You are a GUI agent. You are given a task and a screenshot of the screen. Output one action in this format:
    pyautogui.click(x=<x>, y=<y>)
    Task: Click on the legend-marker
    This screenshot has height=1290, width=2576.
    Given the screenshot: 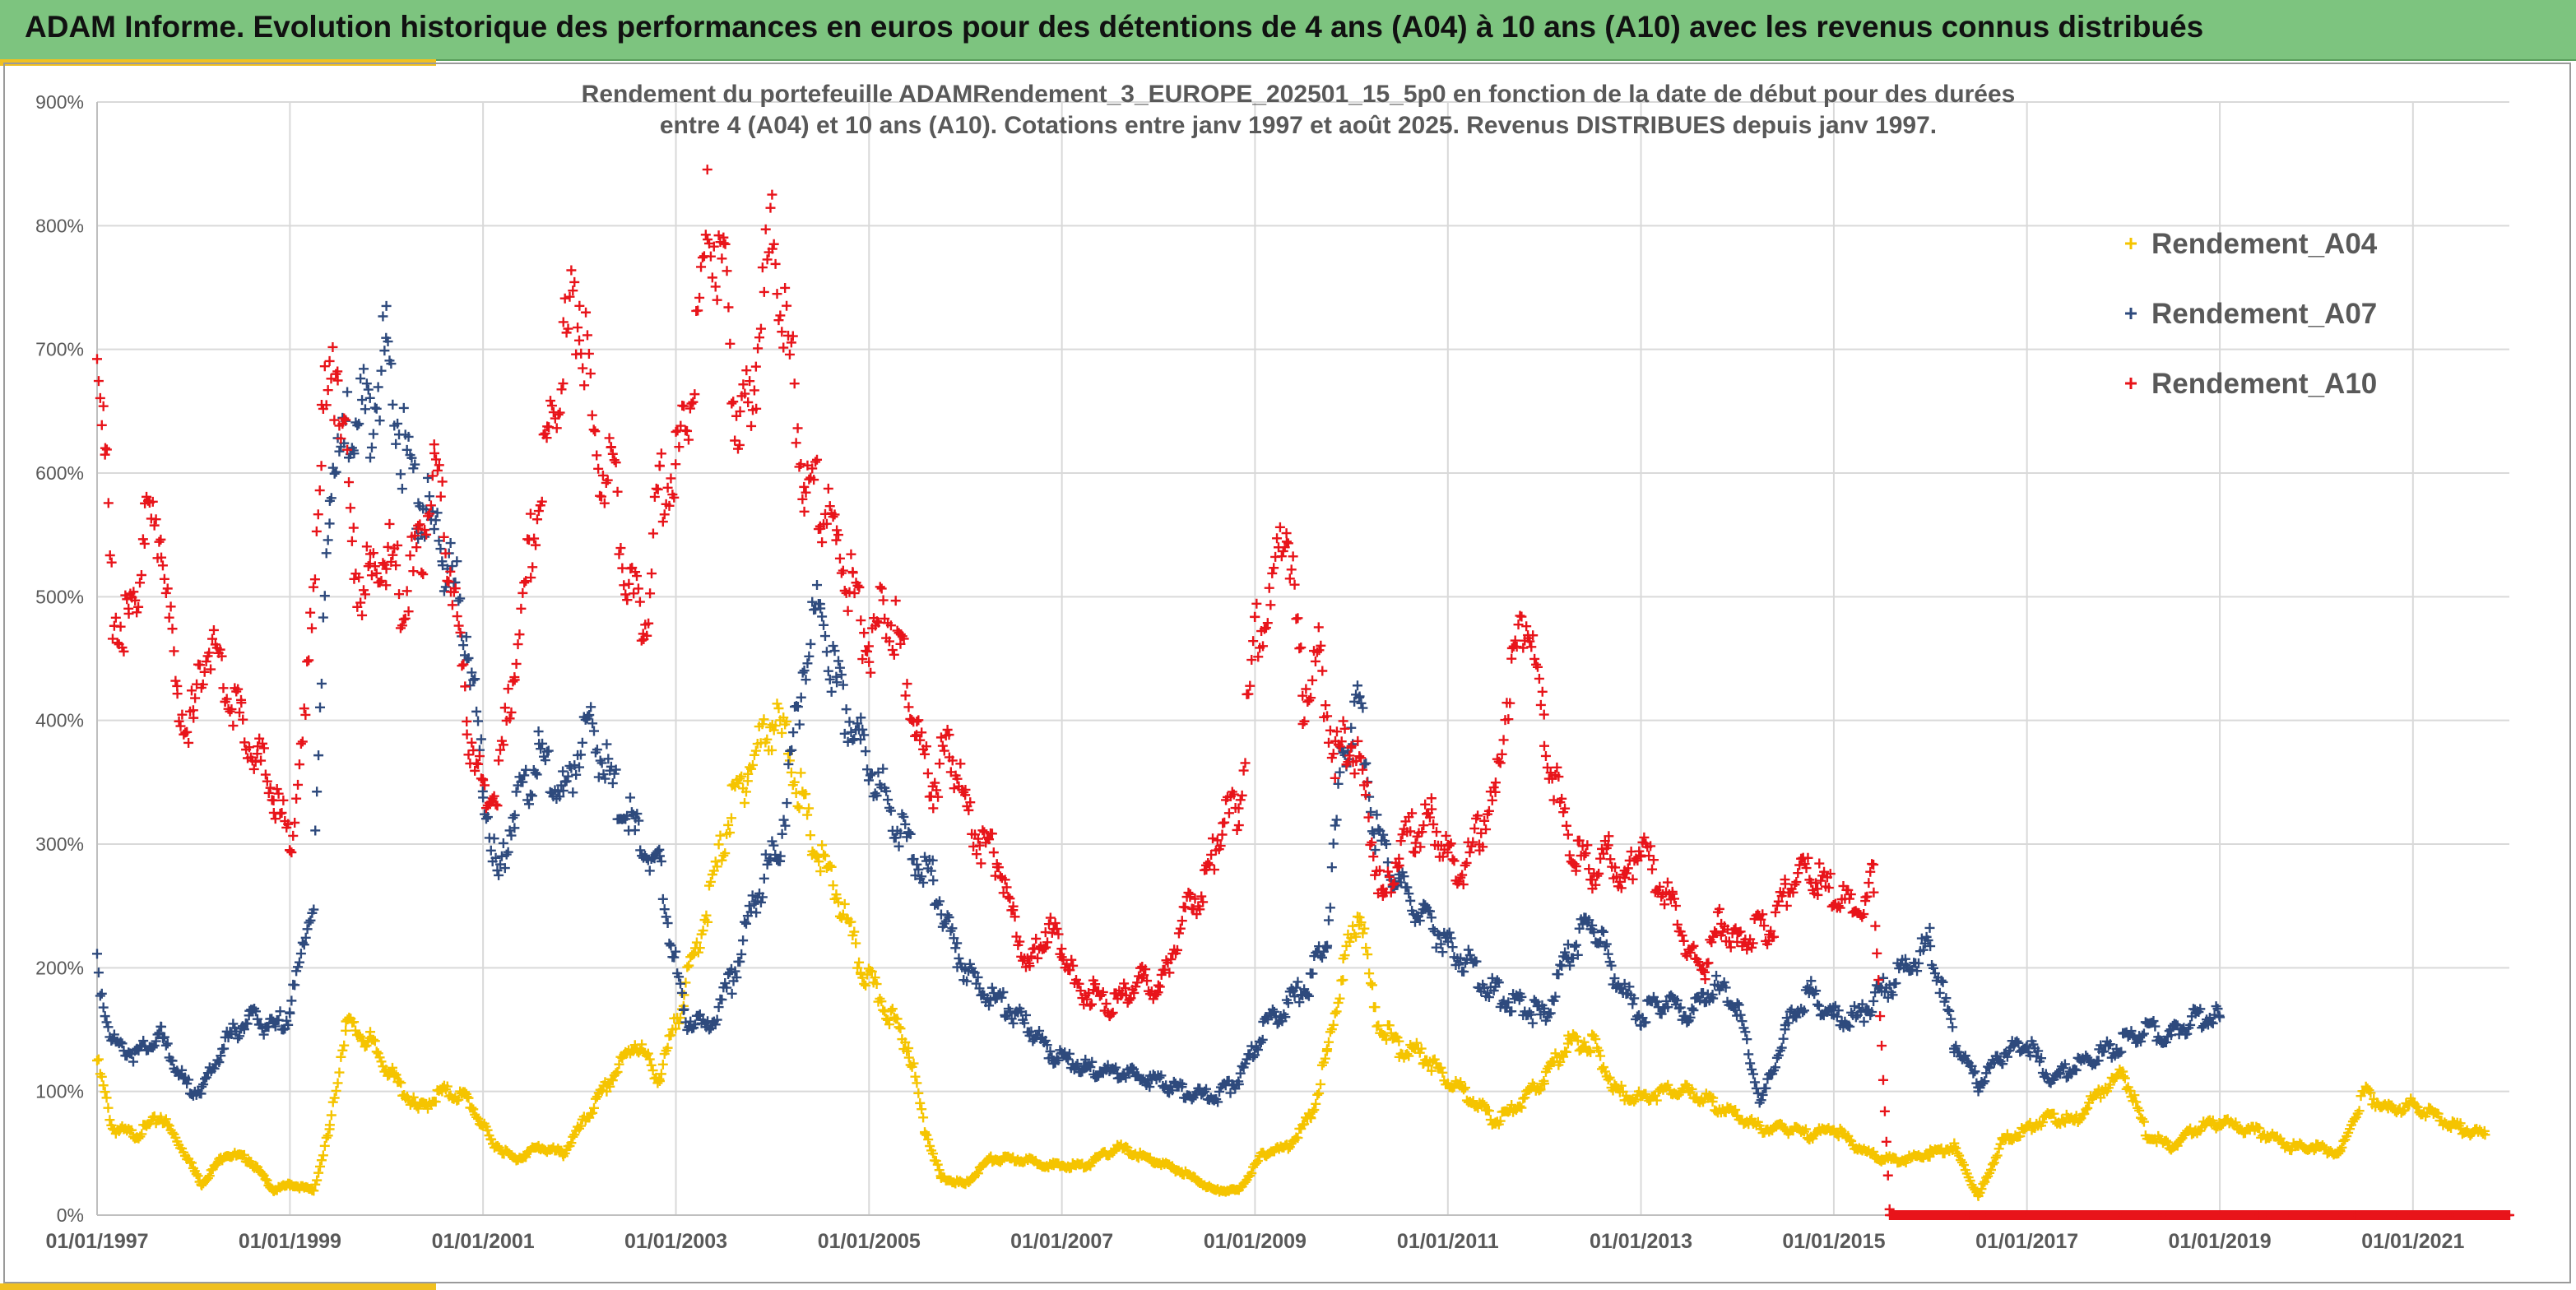 What is the action you would take?
    pyautogui.click(x=2131, y=383)
    